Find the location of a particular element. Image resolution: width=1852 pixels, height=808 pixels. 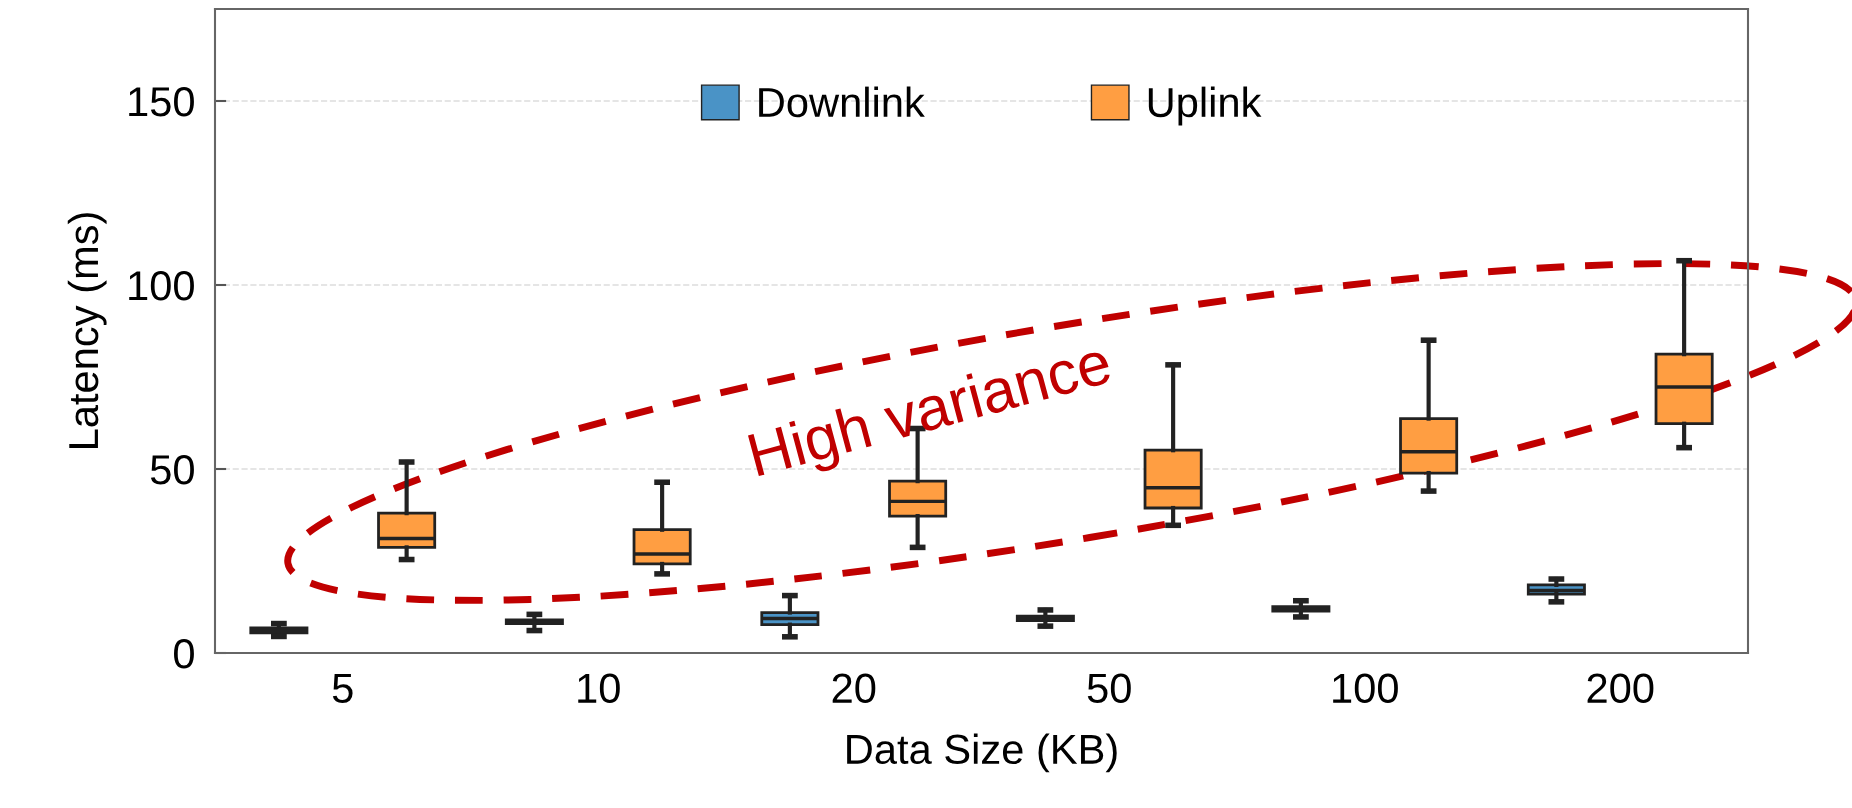

annotation: High variance is located at coordinates (931, 413).